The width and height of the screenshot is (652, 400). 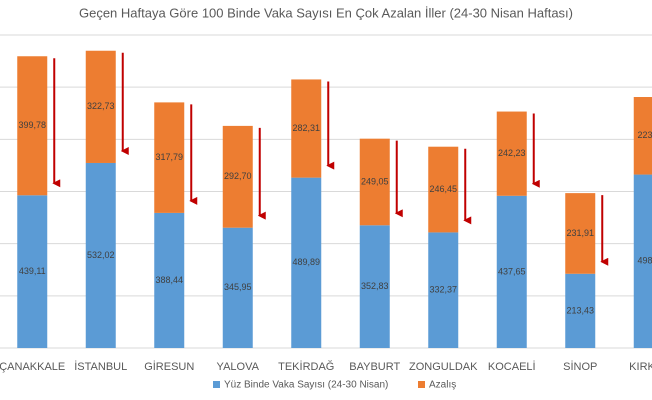 I want to click on value-label: 439,11, so click(x=32, y=271).